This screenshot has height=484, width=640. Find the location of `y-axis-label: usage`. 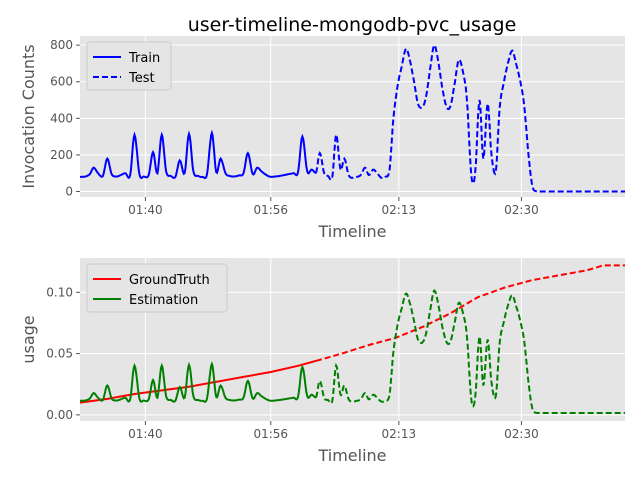

y-axis-label: usage is located at coordinates (28, 339).